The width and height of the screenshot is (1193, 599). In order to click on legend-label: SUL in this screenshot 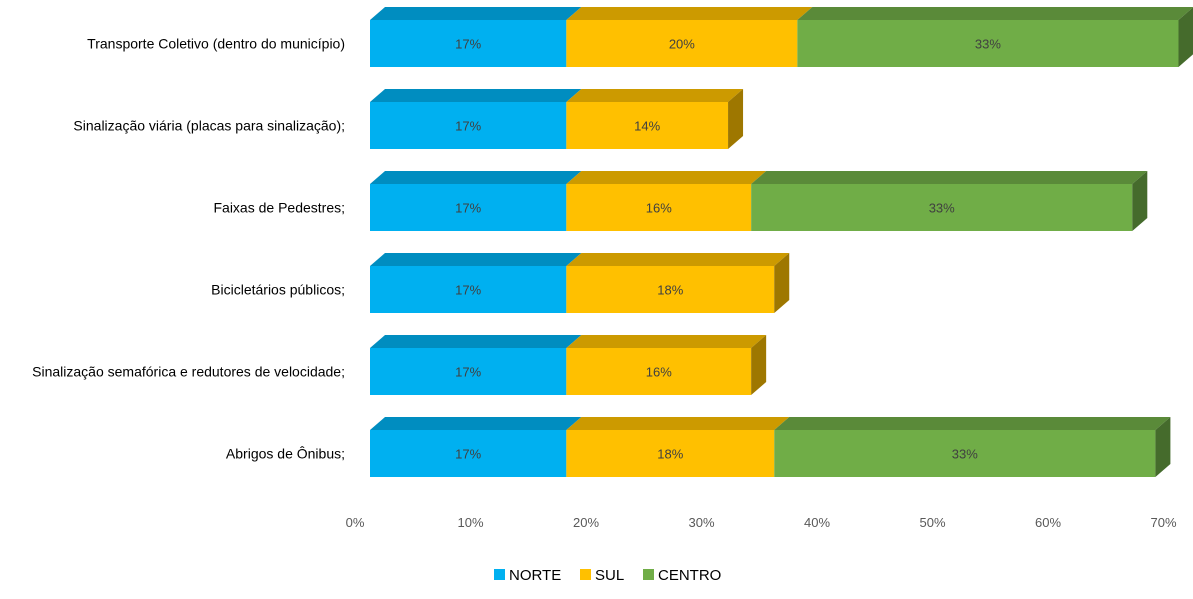, I will do `click(609, 575)`.